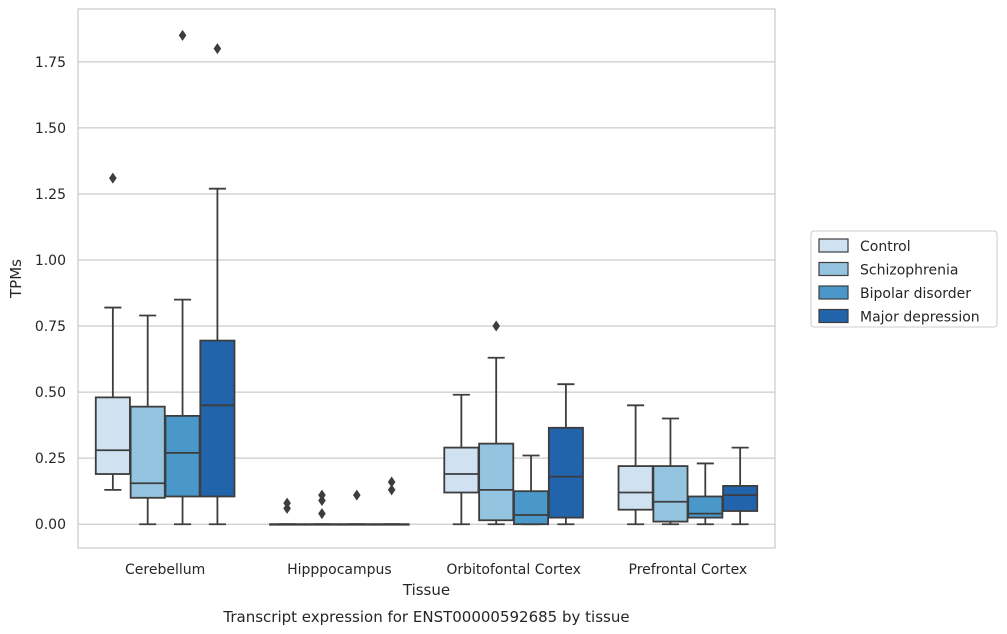  Describe the element at coordinates (165, 570) in the screenshot. I see `x-tick-label: Cerebellum` at that location.